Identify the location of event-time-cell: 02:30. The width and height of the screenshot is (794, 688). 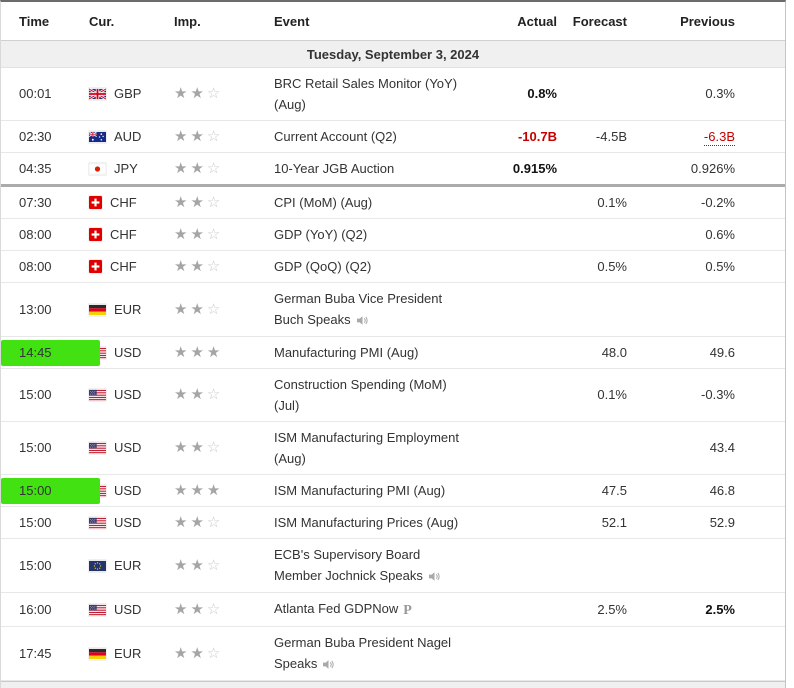
(36, 137).